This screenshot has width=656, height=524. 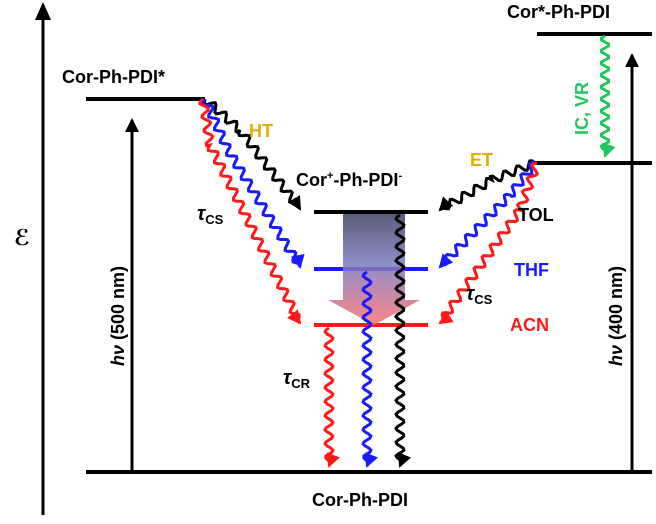 What do you see at coordinates (360, 500) in the screenshot?
I see `ground-state-label: Cor-Ph-PDI` at bounding box center [360, 500].